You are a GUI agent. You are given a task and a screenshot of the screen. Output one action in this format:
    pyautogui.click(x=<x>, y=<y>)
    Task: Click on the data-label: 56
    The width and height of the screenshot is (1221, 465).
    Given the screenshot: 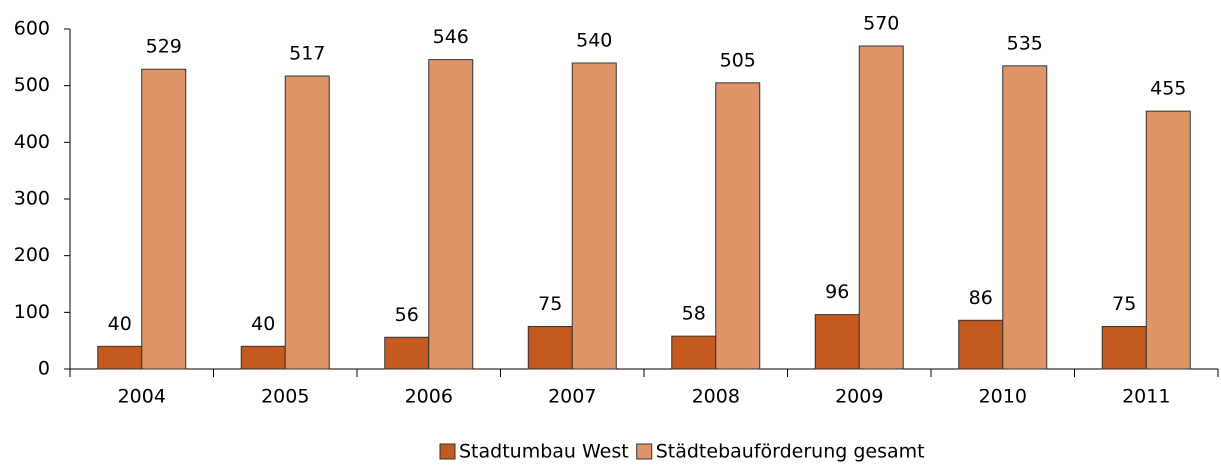 What is the action you would take?
    pyautogui.click(x=407, y=315)
    